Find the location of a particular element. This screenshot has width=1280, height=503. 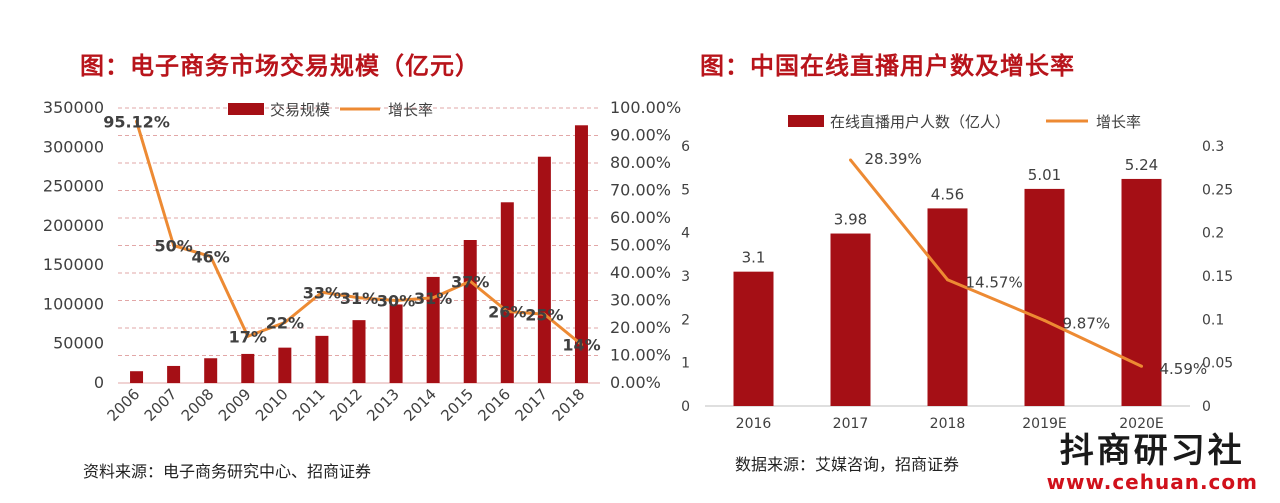

bar-data-label: 5.01 is located at coordinates (1044, 175).